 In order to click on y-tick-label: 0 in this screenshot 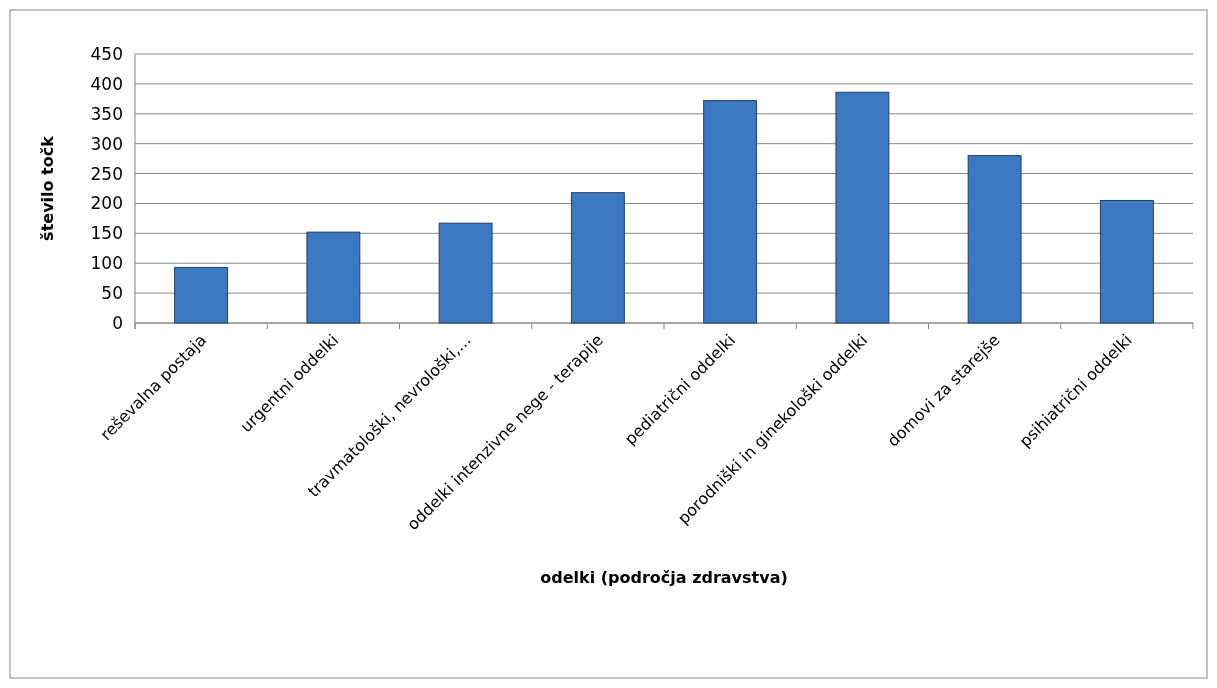, I will do `click(117, 322)`.